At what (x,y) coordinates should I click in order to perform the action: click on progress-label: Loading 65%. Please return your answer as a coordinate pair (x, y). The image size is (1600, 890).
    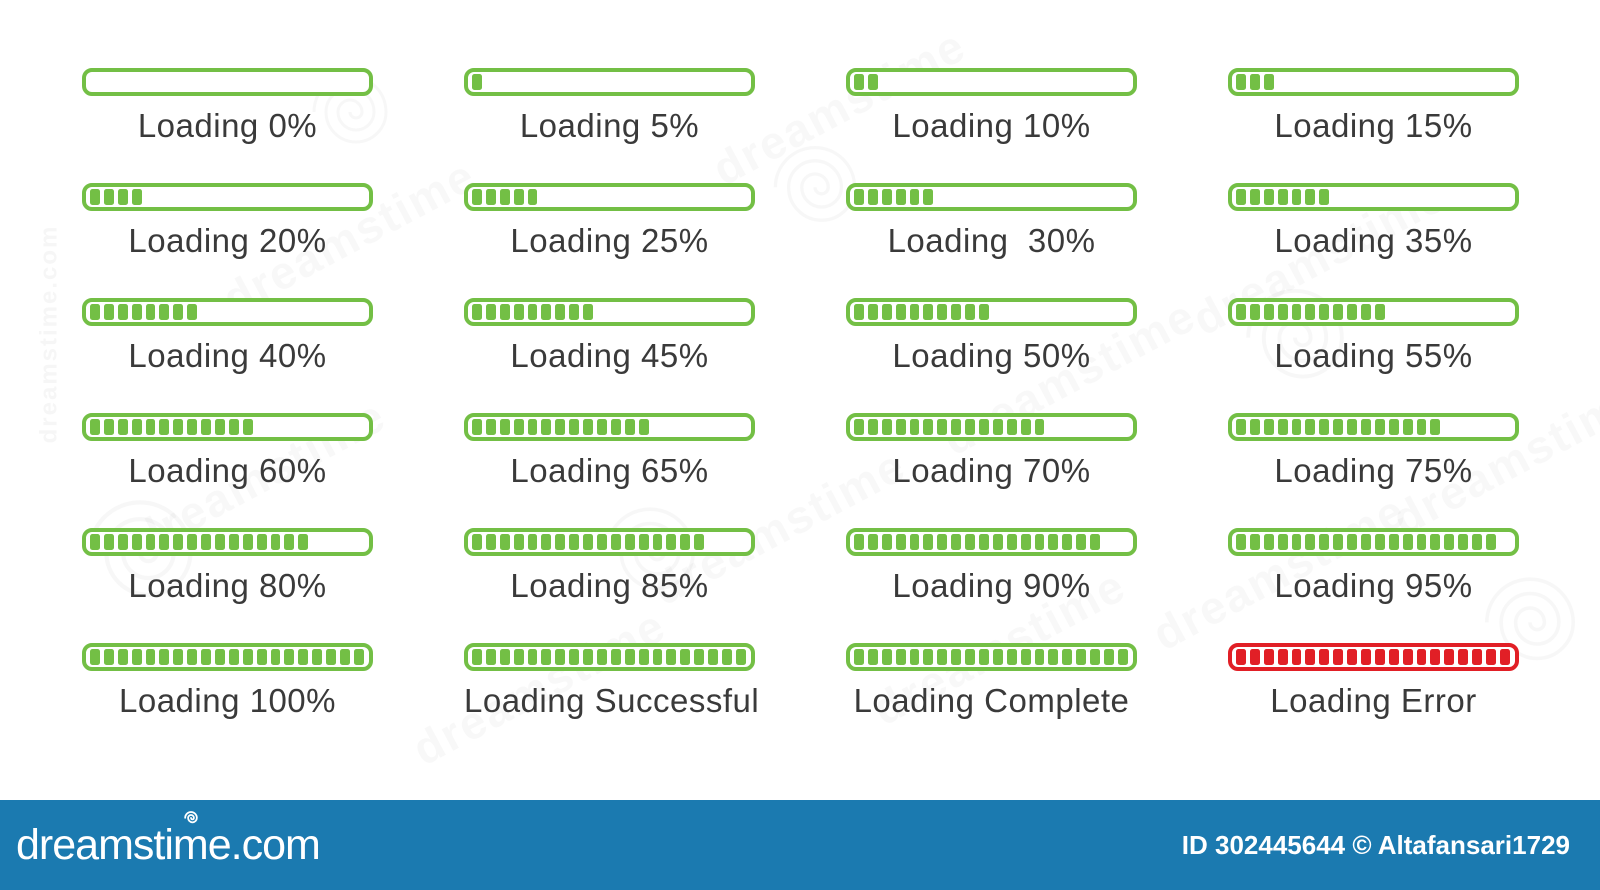
    Looking at the image, I should click on (609, 470).